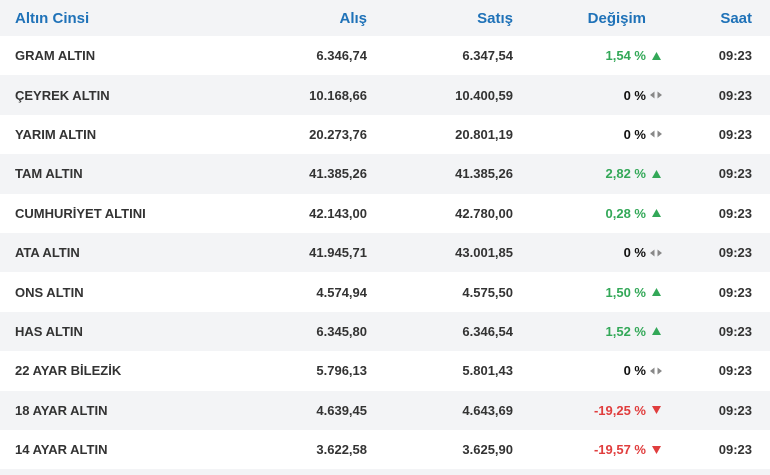  Describe the element at coordinates (487, 371) in the screenshot. I see `row-sell: 5.801,43` at that location.